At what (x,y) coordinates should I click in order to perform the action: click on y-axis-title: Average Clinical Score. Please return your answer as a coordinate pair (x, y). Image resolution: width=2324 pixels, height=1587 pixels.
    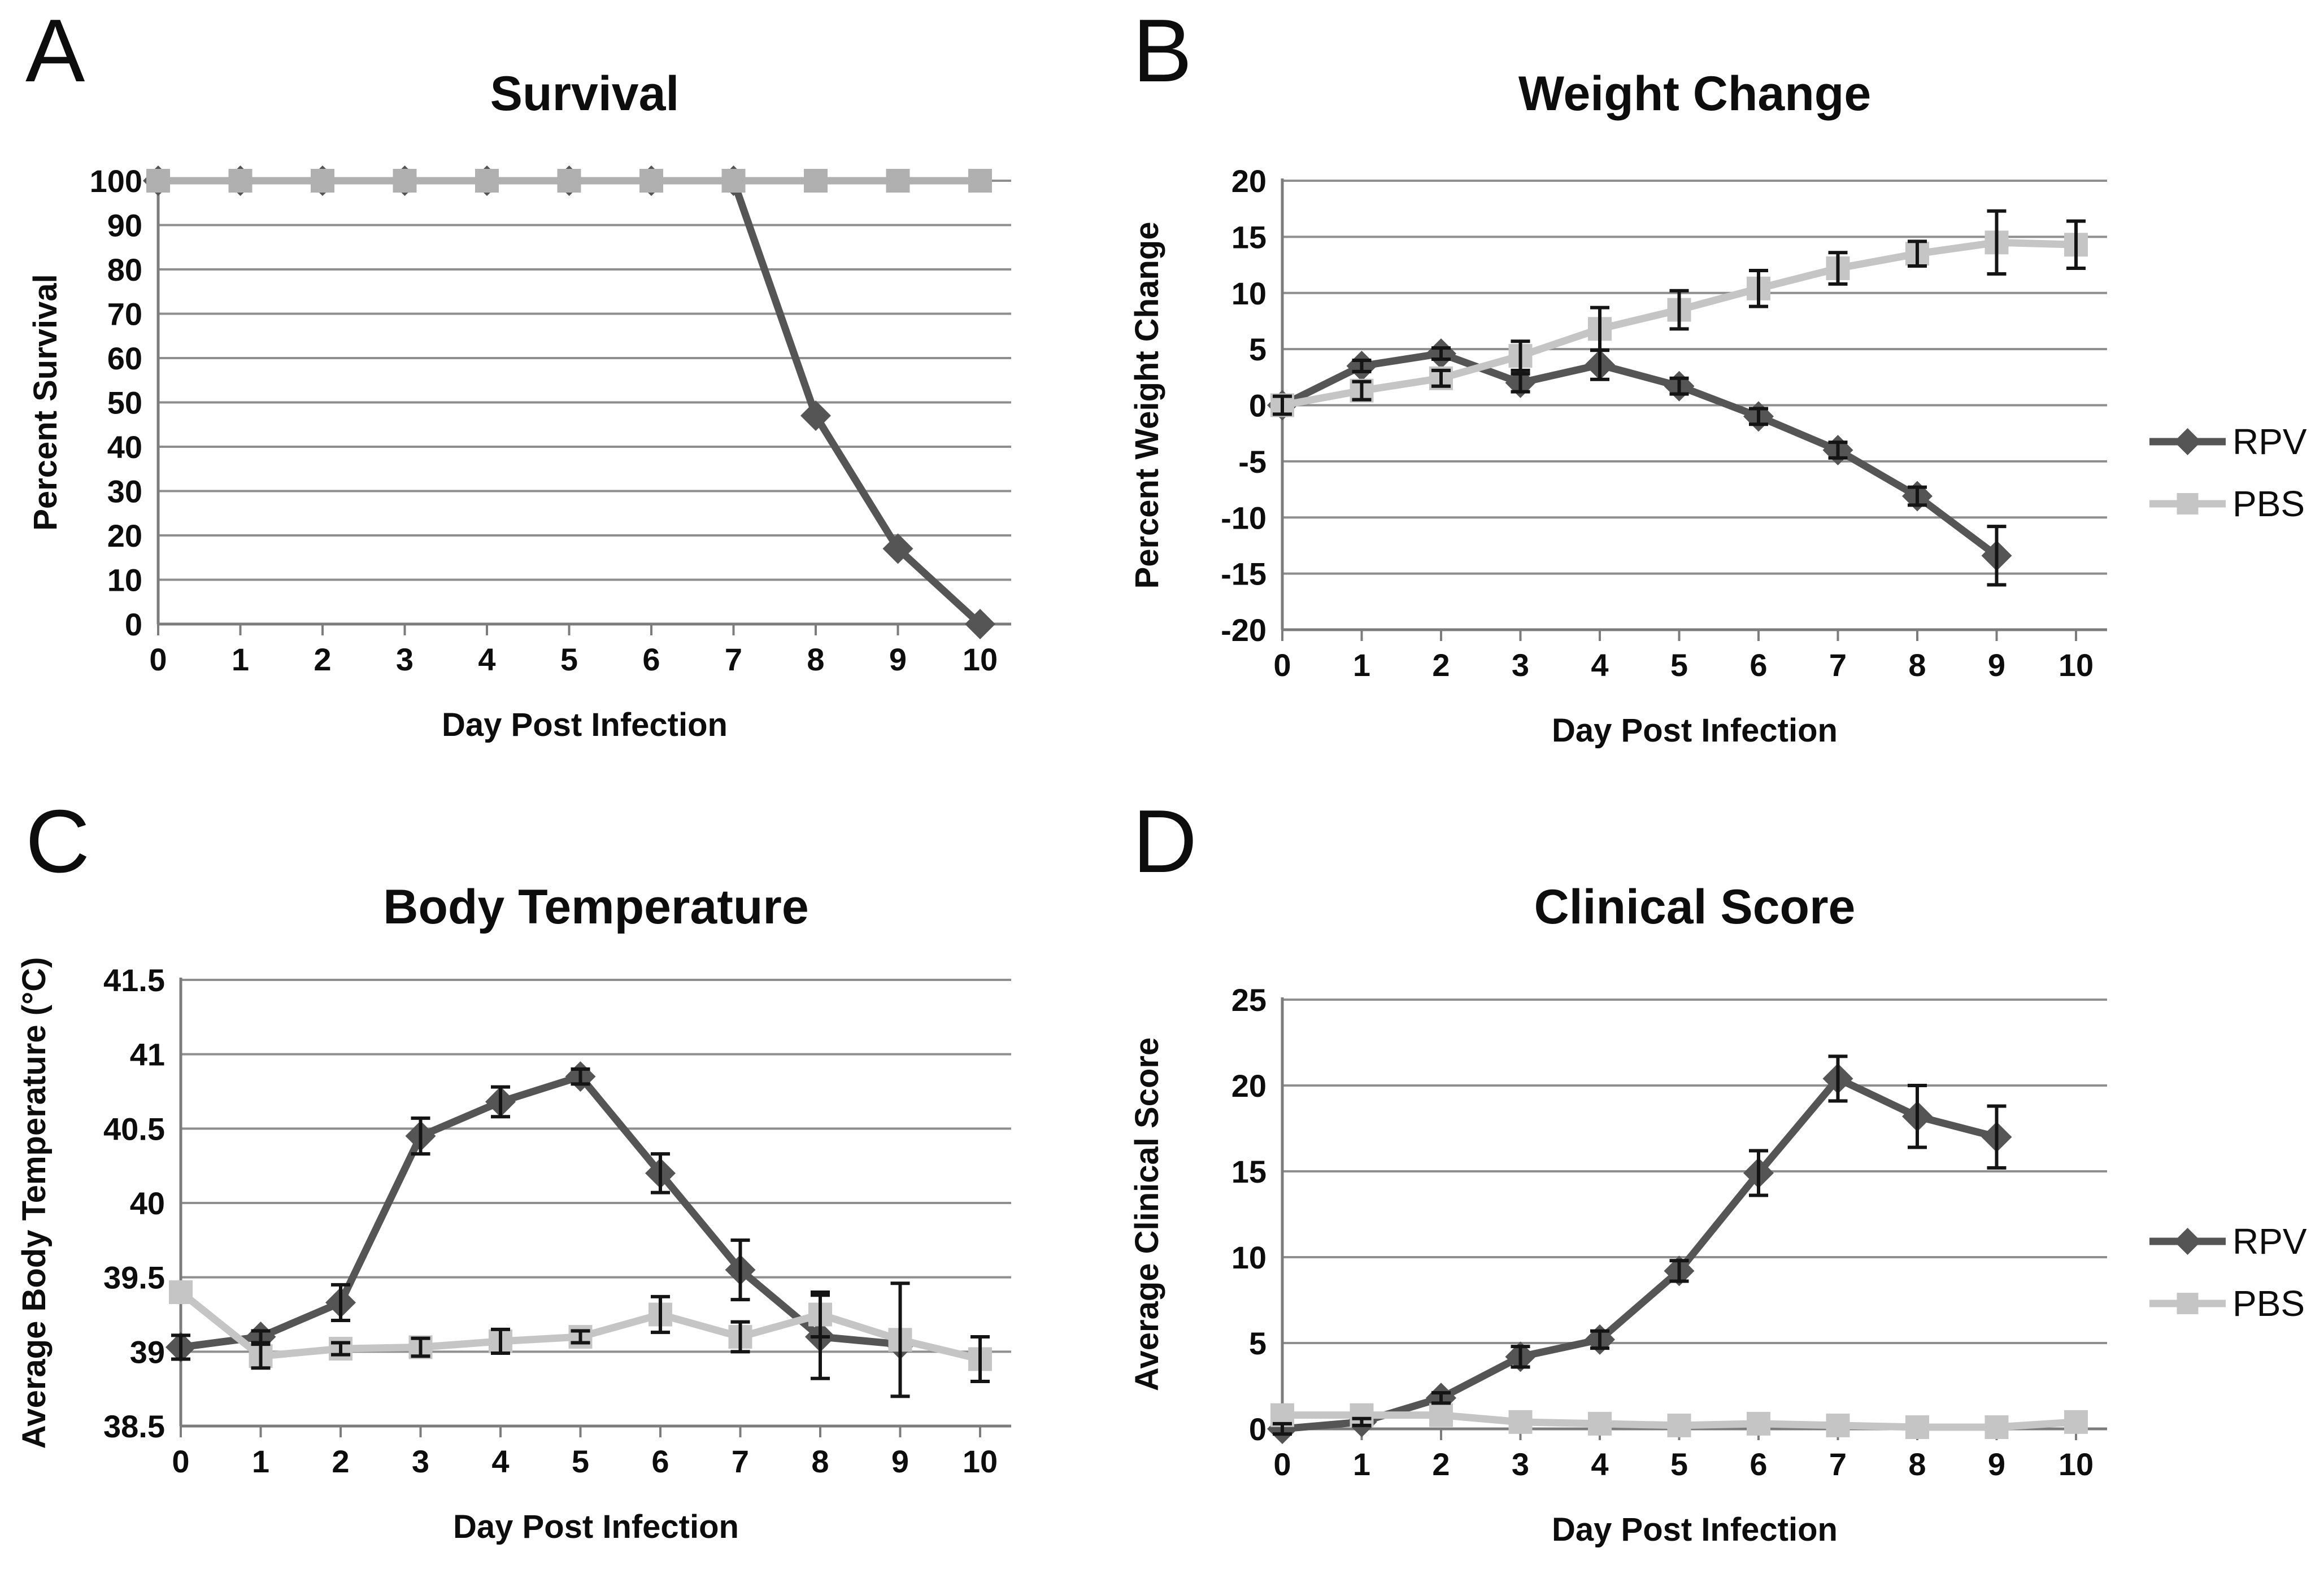
    Looking at the image, I should click on (1147, 1214).